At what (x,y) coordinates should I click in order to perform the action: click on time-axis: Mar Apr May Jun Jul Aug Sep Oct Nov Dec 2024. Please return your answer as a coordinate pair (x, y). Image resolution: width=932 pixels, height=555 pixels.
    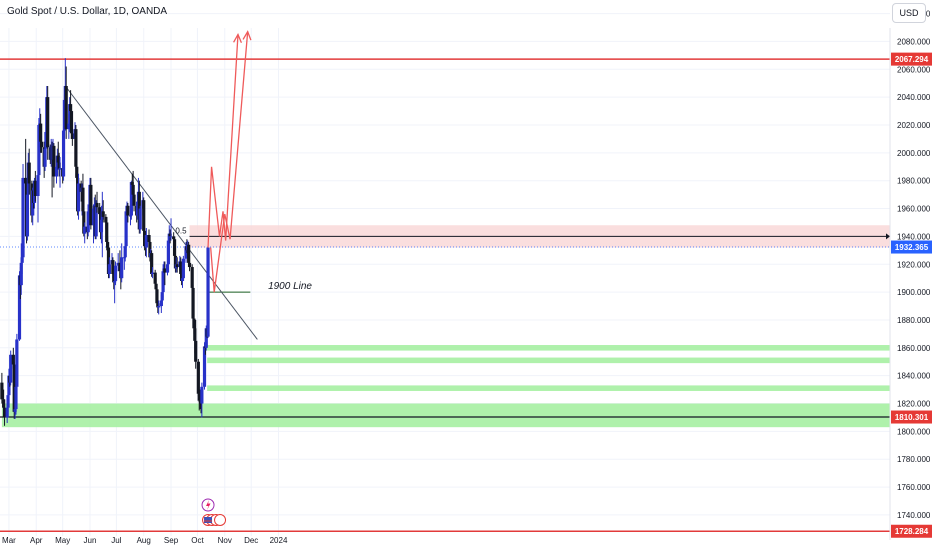
    Looking at the image, I should click on (145, 540).